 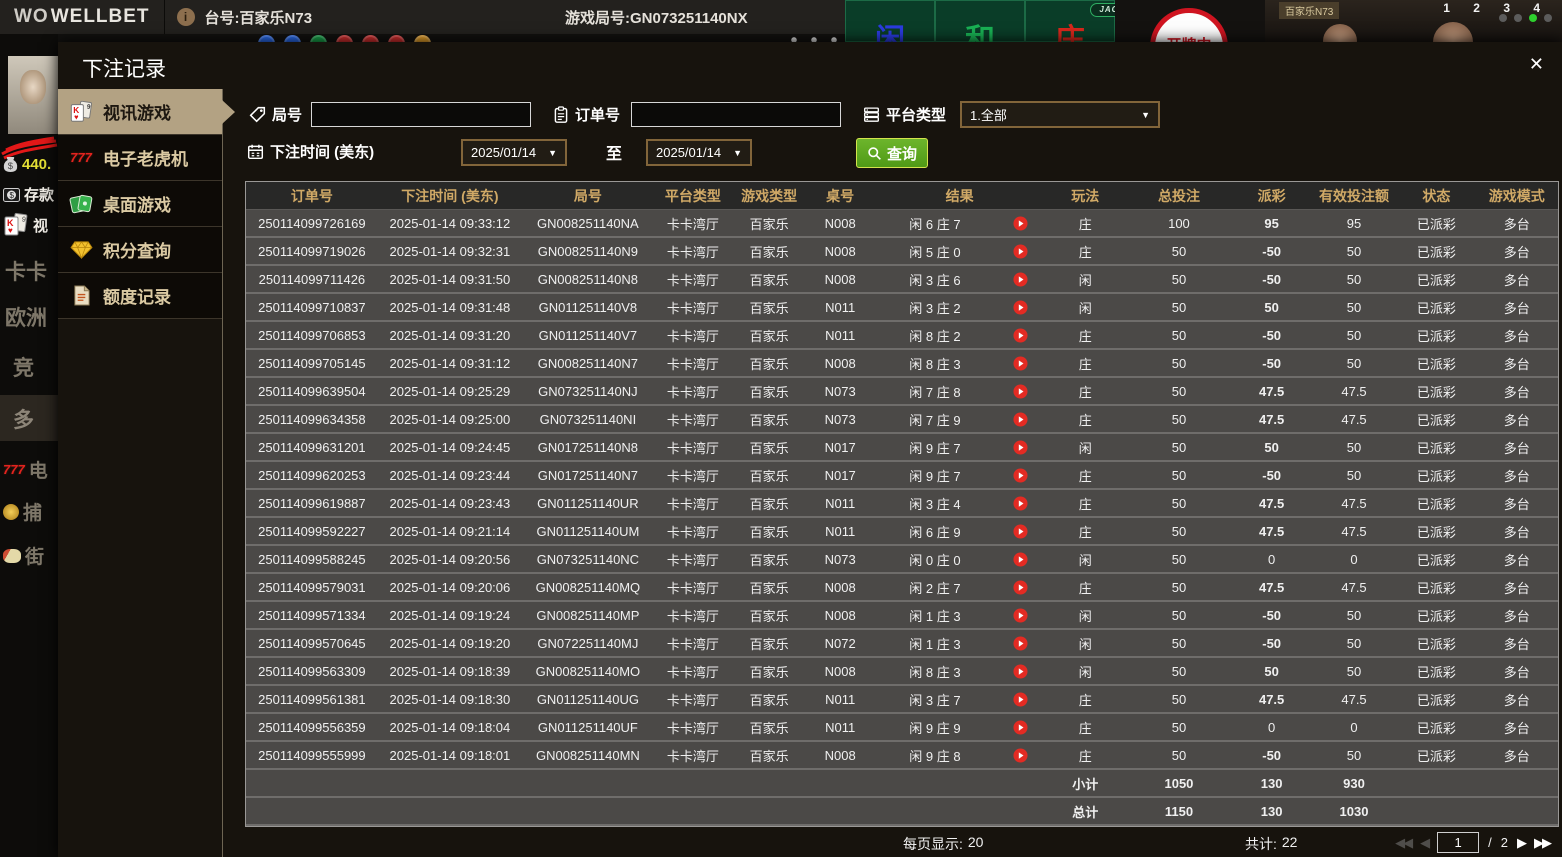 I want to click on svg-text: 9, so click(x=23, y=219).